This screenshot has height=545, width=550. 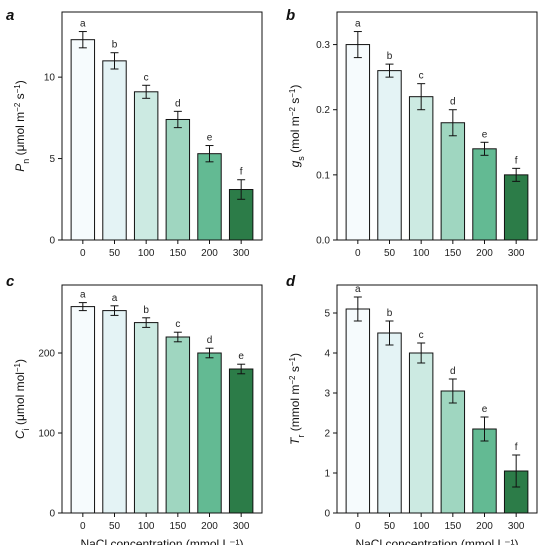 What do you see at coordinates (327, 434) in the screenshot?
I see `y-tick-label: 2` at bounding box center [327, 434].